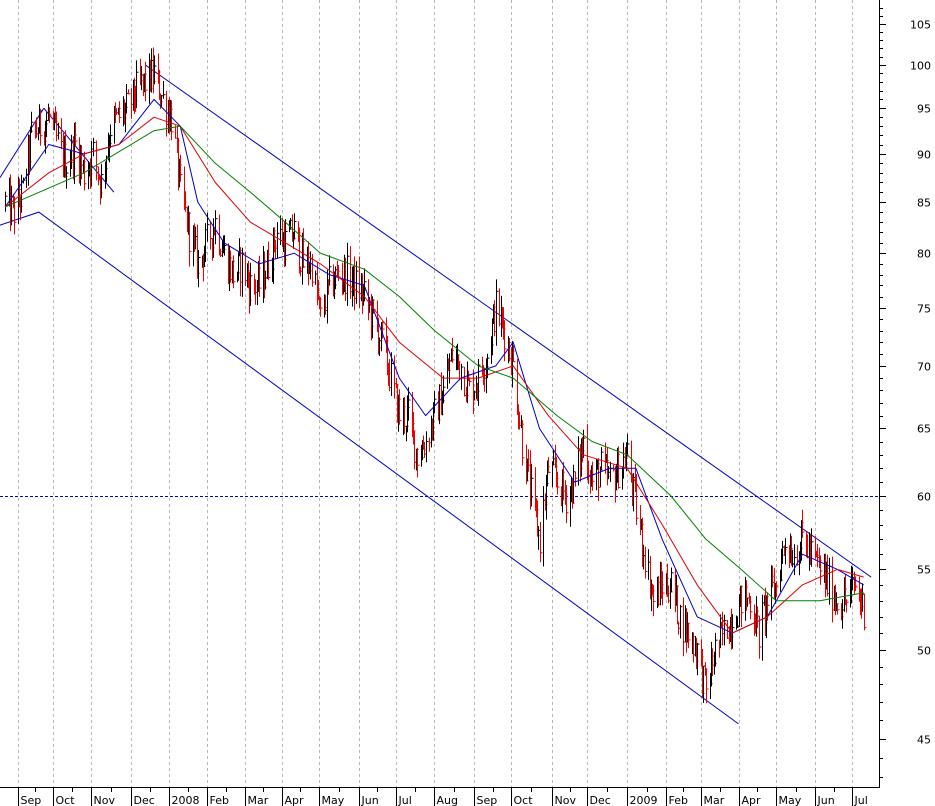 This screenshot has width=935, height=806. What do you see at coordinates (714, 800) in the screenshot?
I see `x-tick-label-18: Mar` at bounding box center [714, 800].